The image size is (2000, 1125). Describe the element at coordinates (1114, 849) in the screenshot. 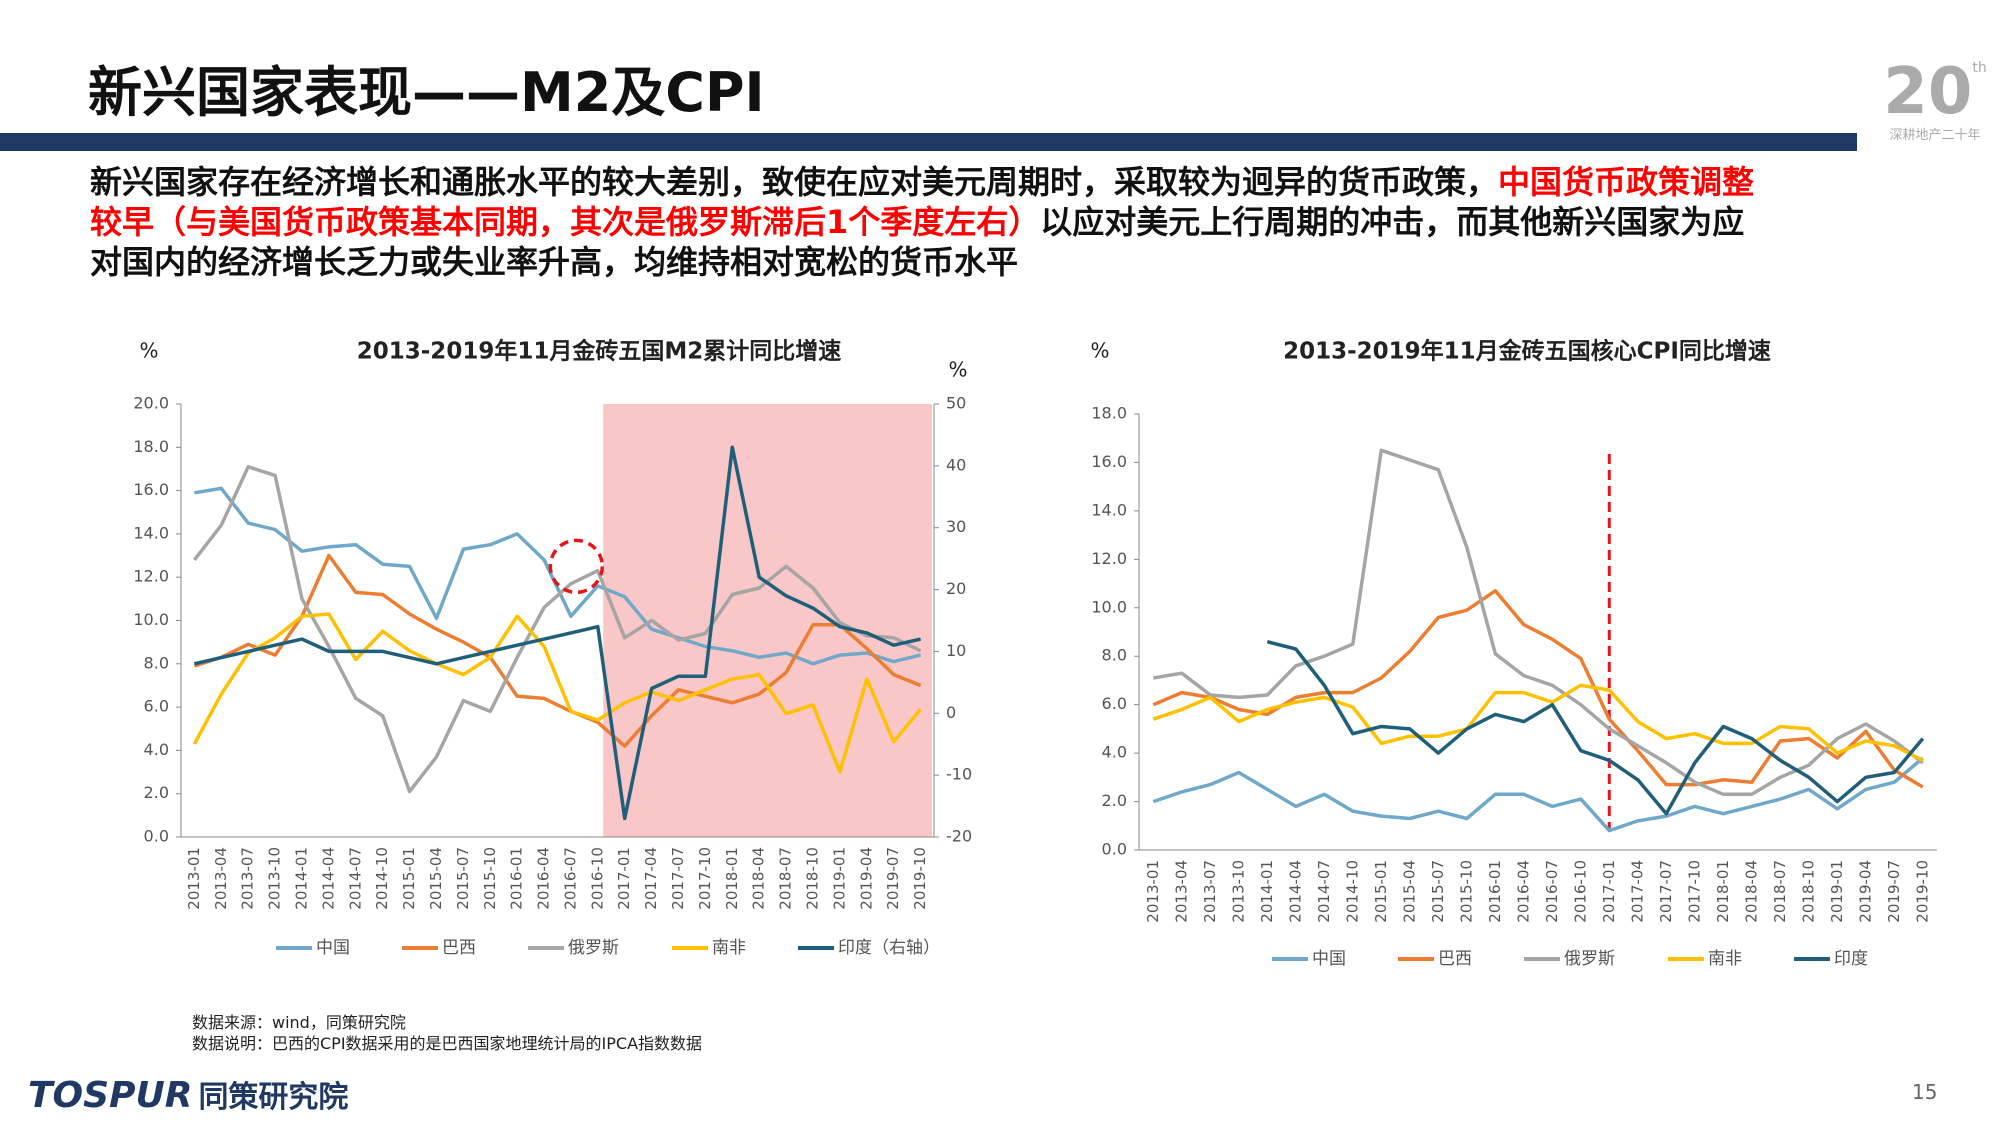

I see `y-tick-label: 0.0` at that location.